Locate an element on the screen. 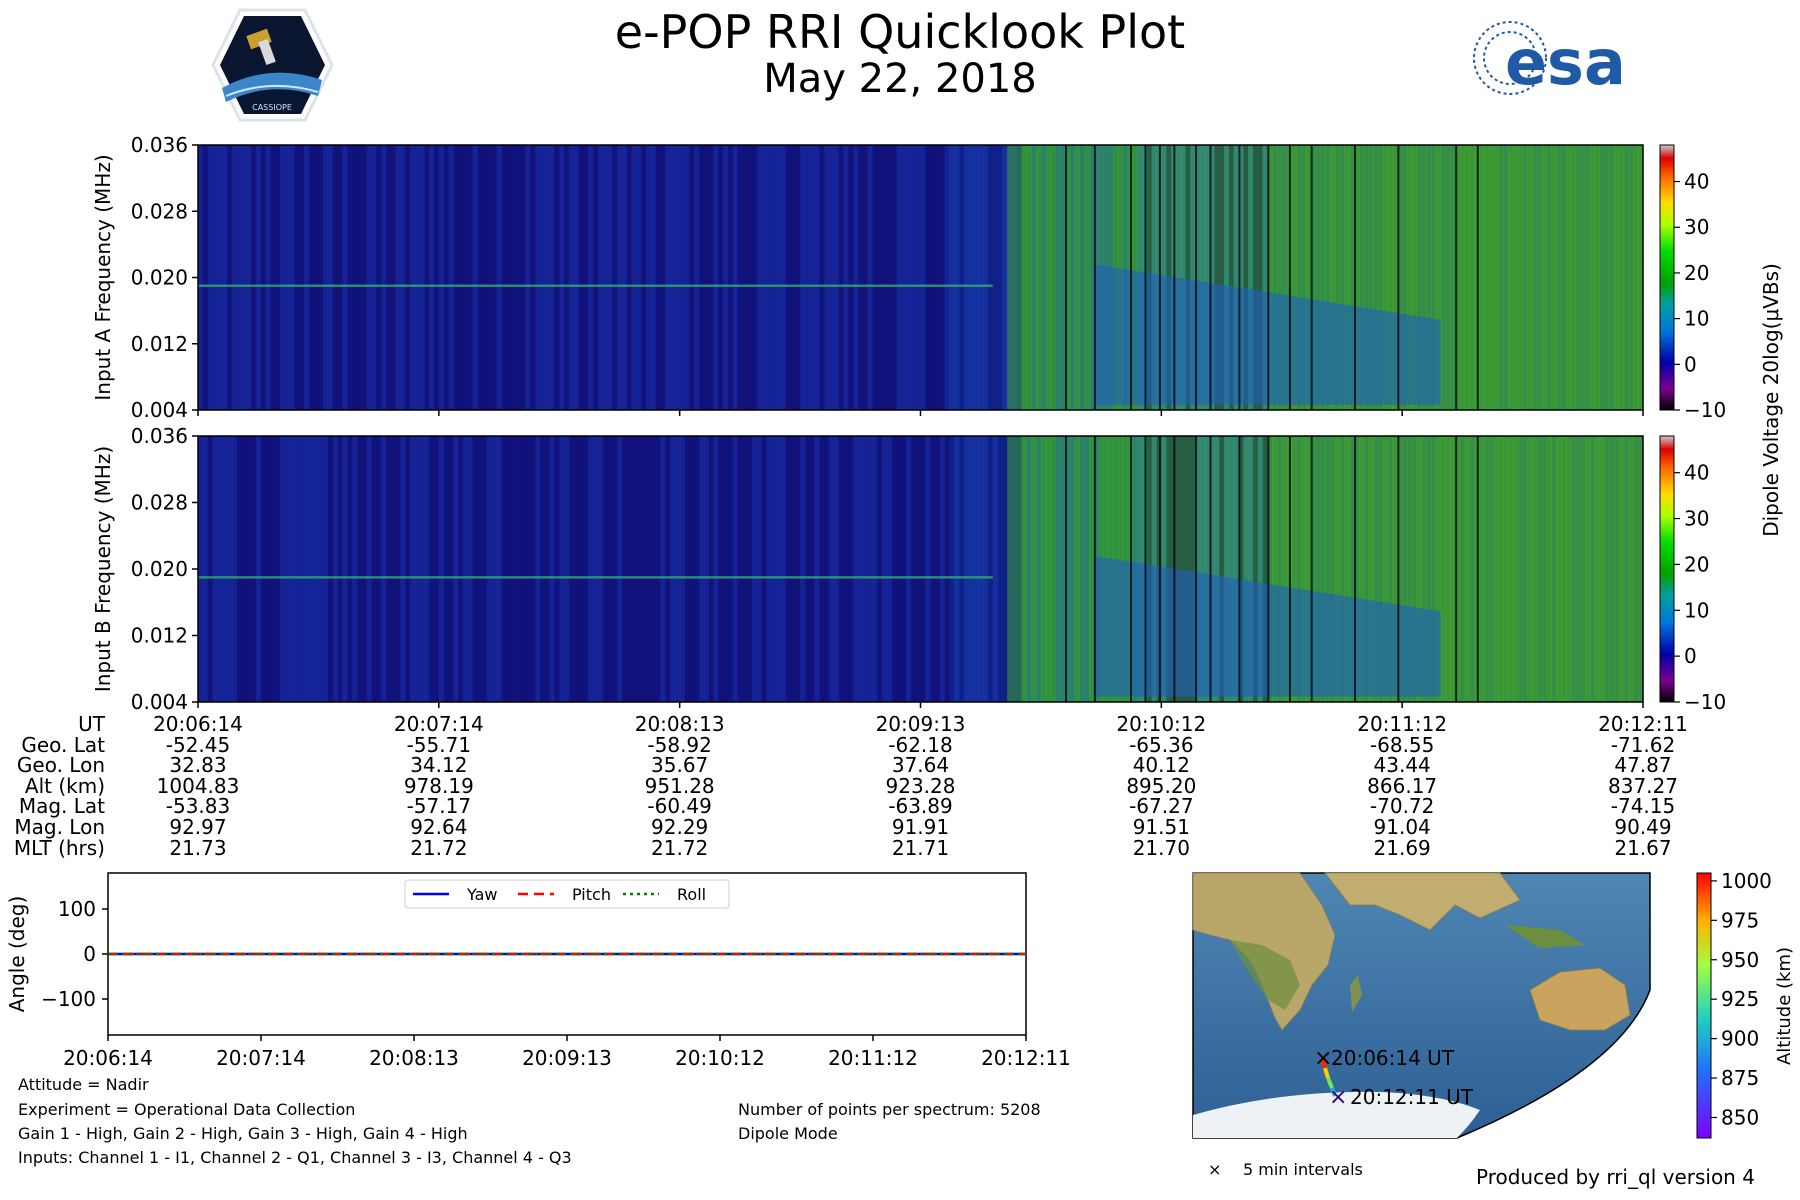 The image size is (1800, 1200). mode-note: Dipole Mode is located at coordinates (788, 1133).